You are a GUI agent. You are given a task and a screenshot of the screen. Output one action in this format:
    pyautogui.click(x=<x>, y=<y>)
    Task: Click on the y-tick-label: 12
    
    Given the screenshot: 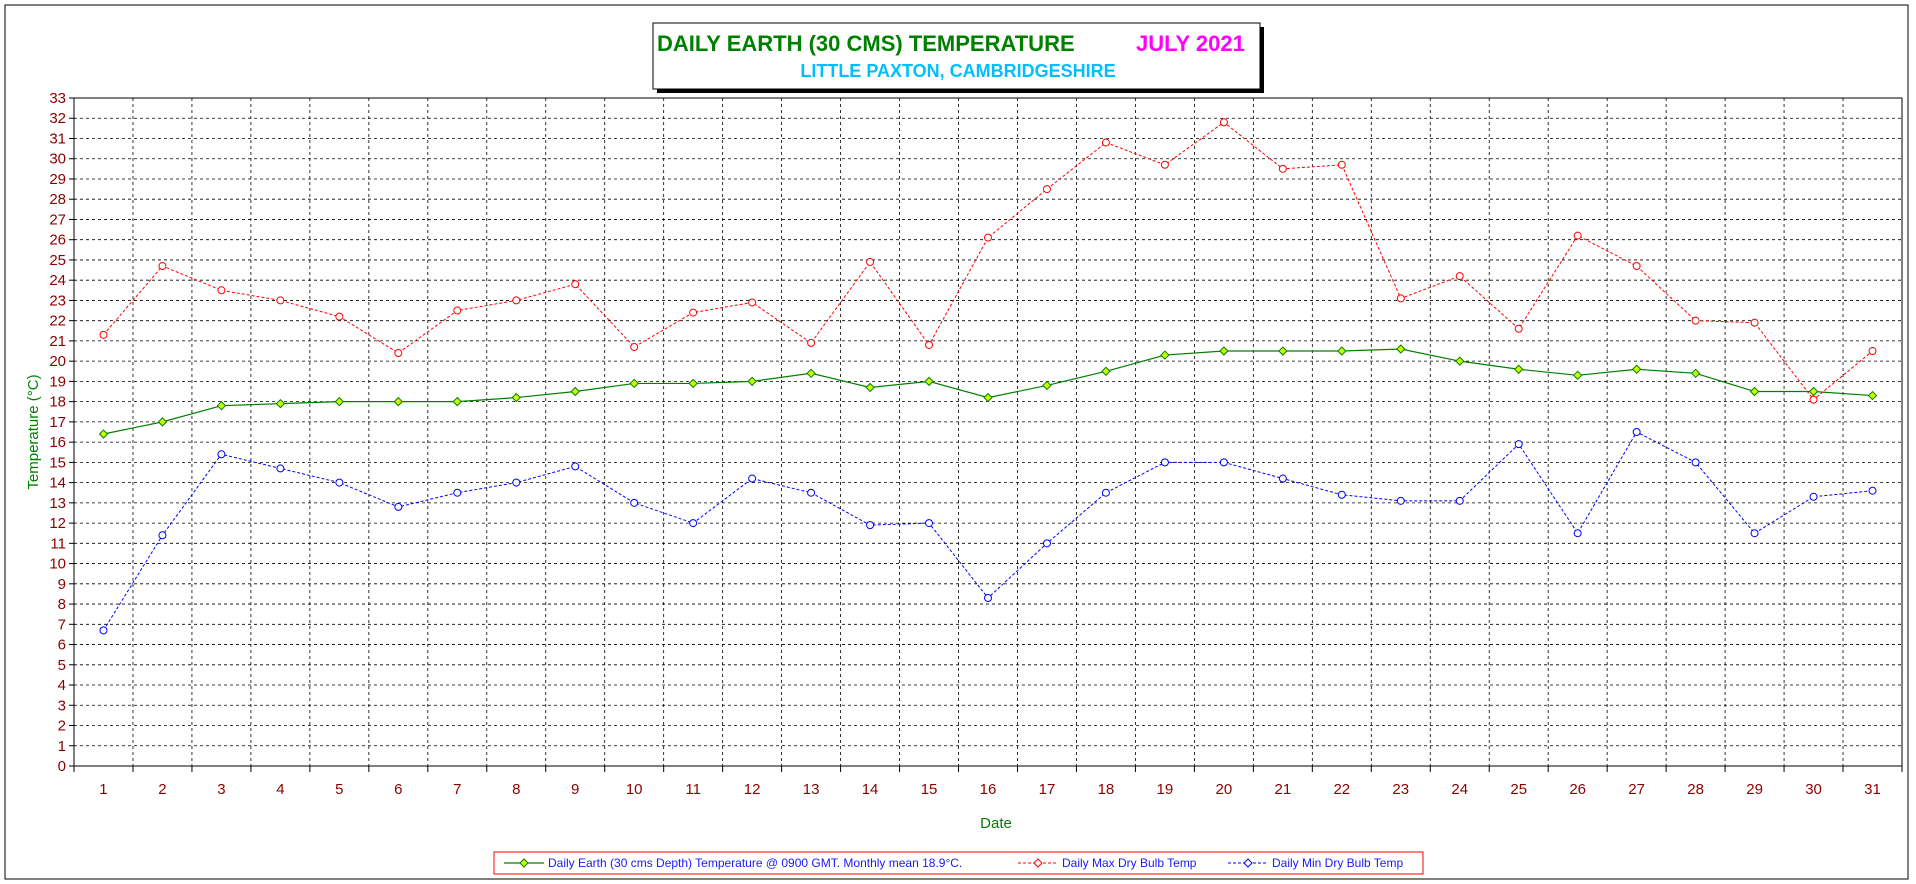 What is the action you would take?
    pyautogui.click(x=57, y=523)
    